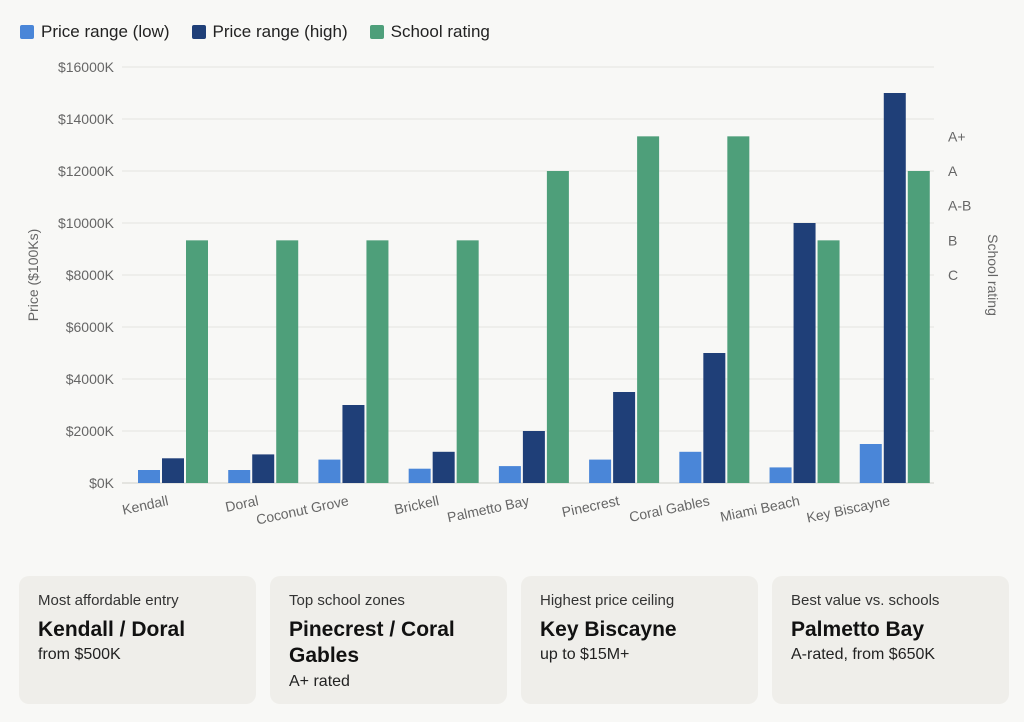  What do you see at coordinates (33, 275) in the screenshot?
I see `y-axis-label: Price ($100Ks)` at bounding box center [33, 275].